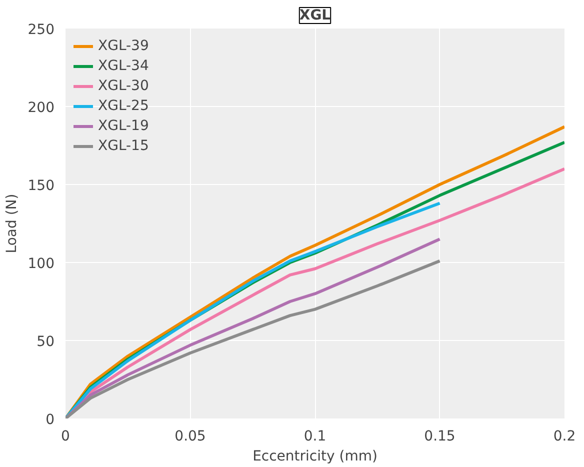  What do you see at coordinates (315, 456) in the screenshot?
I see `x-axis-title: Eccentricity (mm)` at bounding box center [315, 456].